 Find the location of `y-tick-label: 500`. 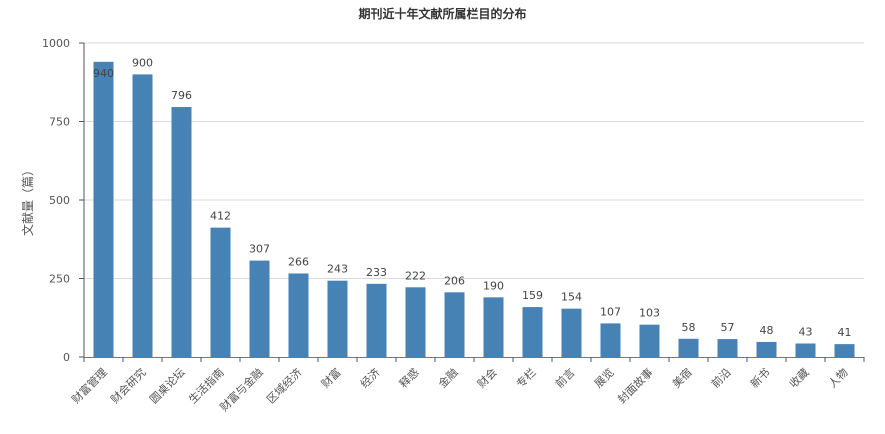

y-tick-label: 500 is located at coordinates (59, 200).